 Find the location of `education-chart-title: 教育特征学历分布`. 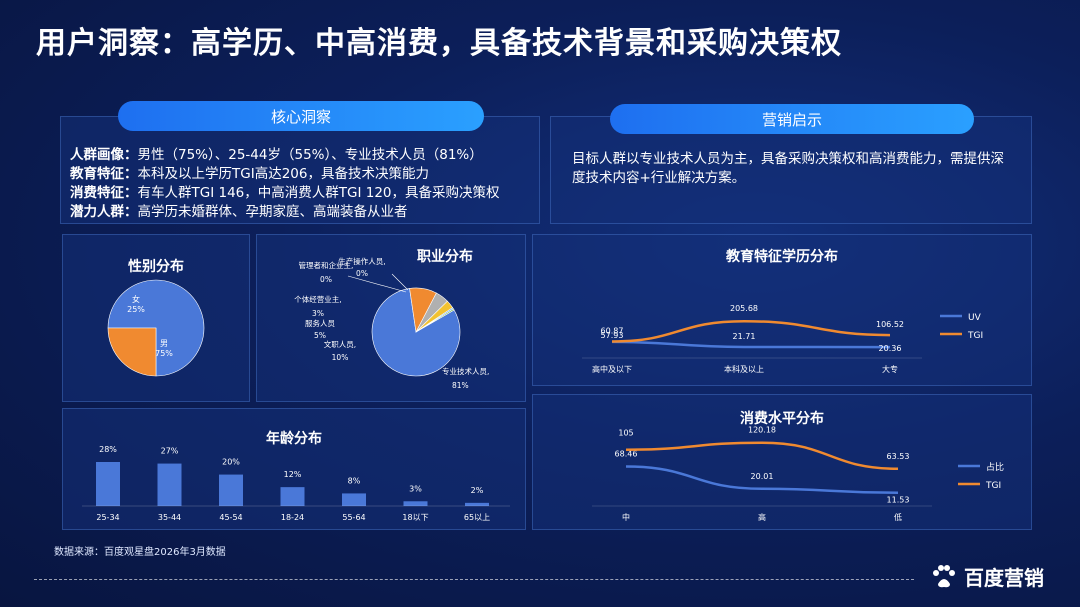

education-chart-title: 教育特征学历分布 is located at coordinates (782, 257).